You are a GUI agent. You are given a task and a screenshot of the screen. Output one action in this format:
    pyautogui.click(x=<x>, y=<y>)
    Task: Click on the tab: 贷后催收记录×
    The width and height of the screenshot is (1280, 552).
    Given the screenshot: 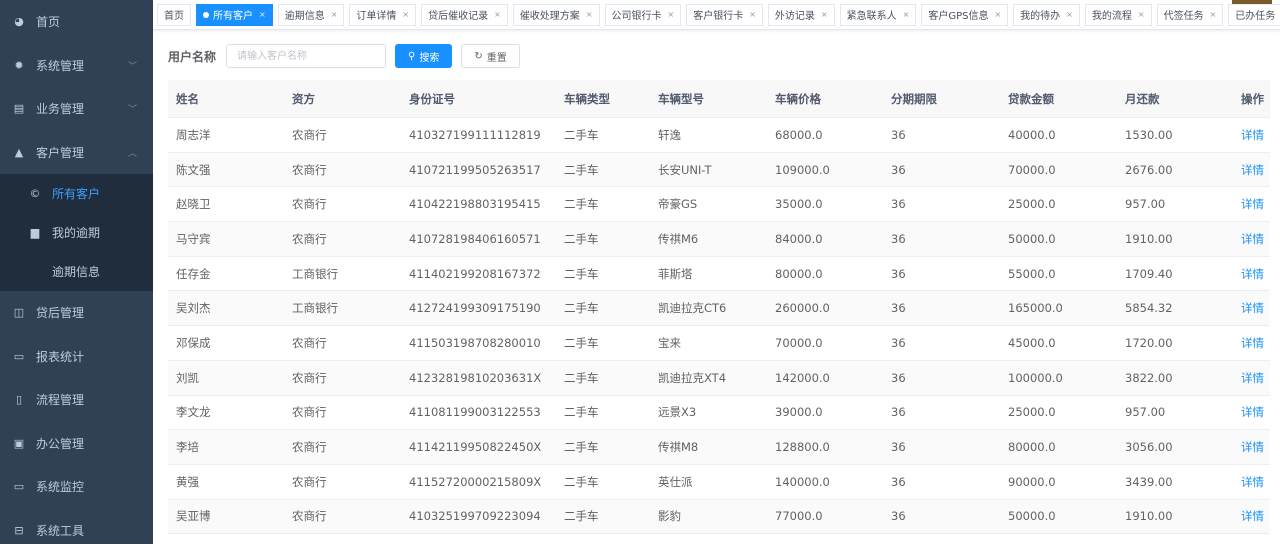 What is the action you would take?
    pyautogui.click(x=464, y=15)
    